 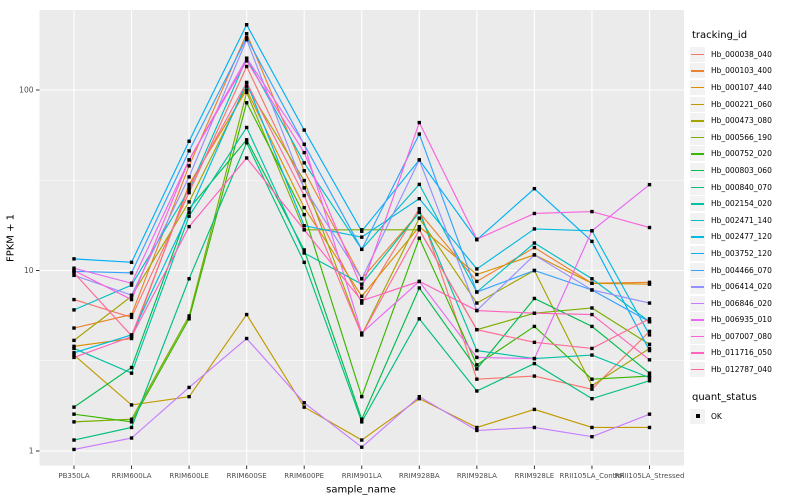 What do you see at coordinates (745, 253) in the screenshot?
I see `legend-item-Hb_003752_120: Hb_003752_120` at bounding box center [745, 253].